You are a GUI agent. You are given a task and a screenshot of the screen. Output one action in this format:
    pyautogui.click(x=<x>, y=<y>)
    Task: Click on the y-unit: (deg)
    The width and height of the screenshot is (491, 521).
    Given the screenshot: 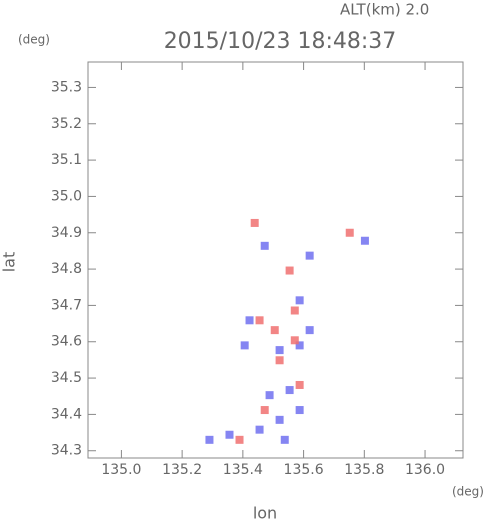 What is the action you would take?
    pyautogui.click(x=34, y=40)
    